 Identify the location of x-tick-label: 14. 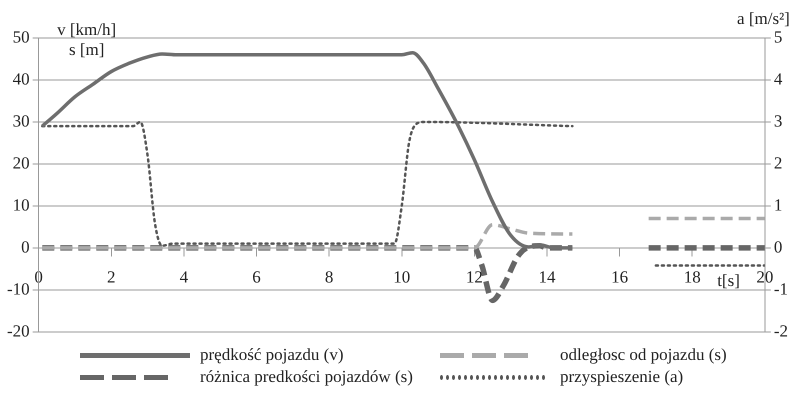
(547, 277).